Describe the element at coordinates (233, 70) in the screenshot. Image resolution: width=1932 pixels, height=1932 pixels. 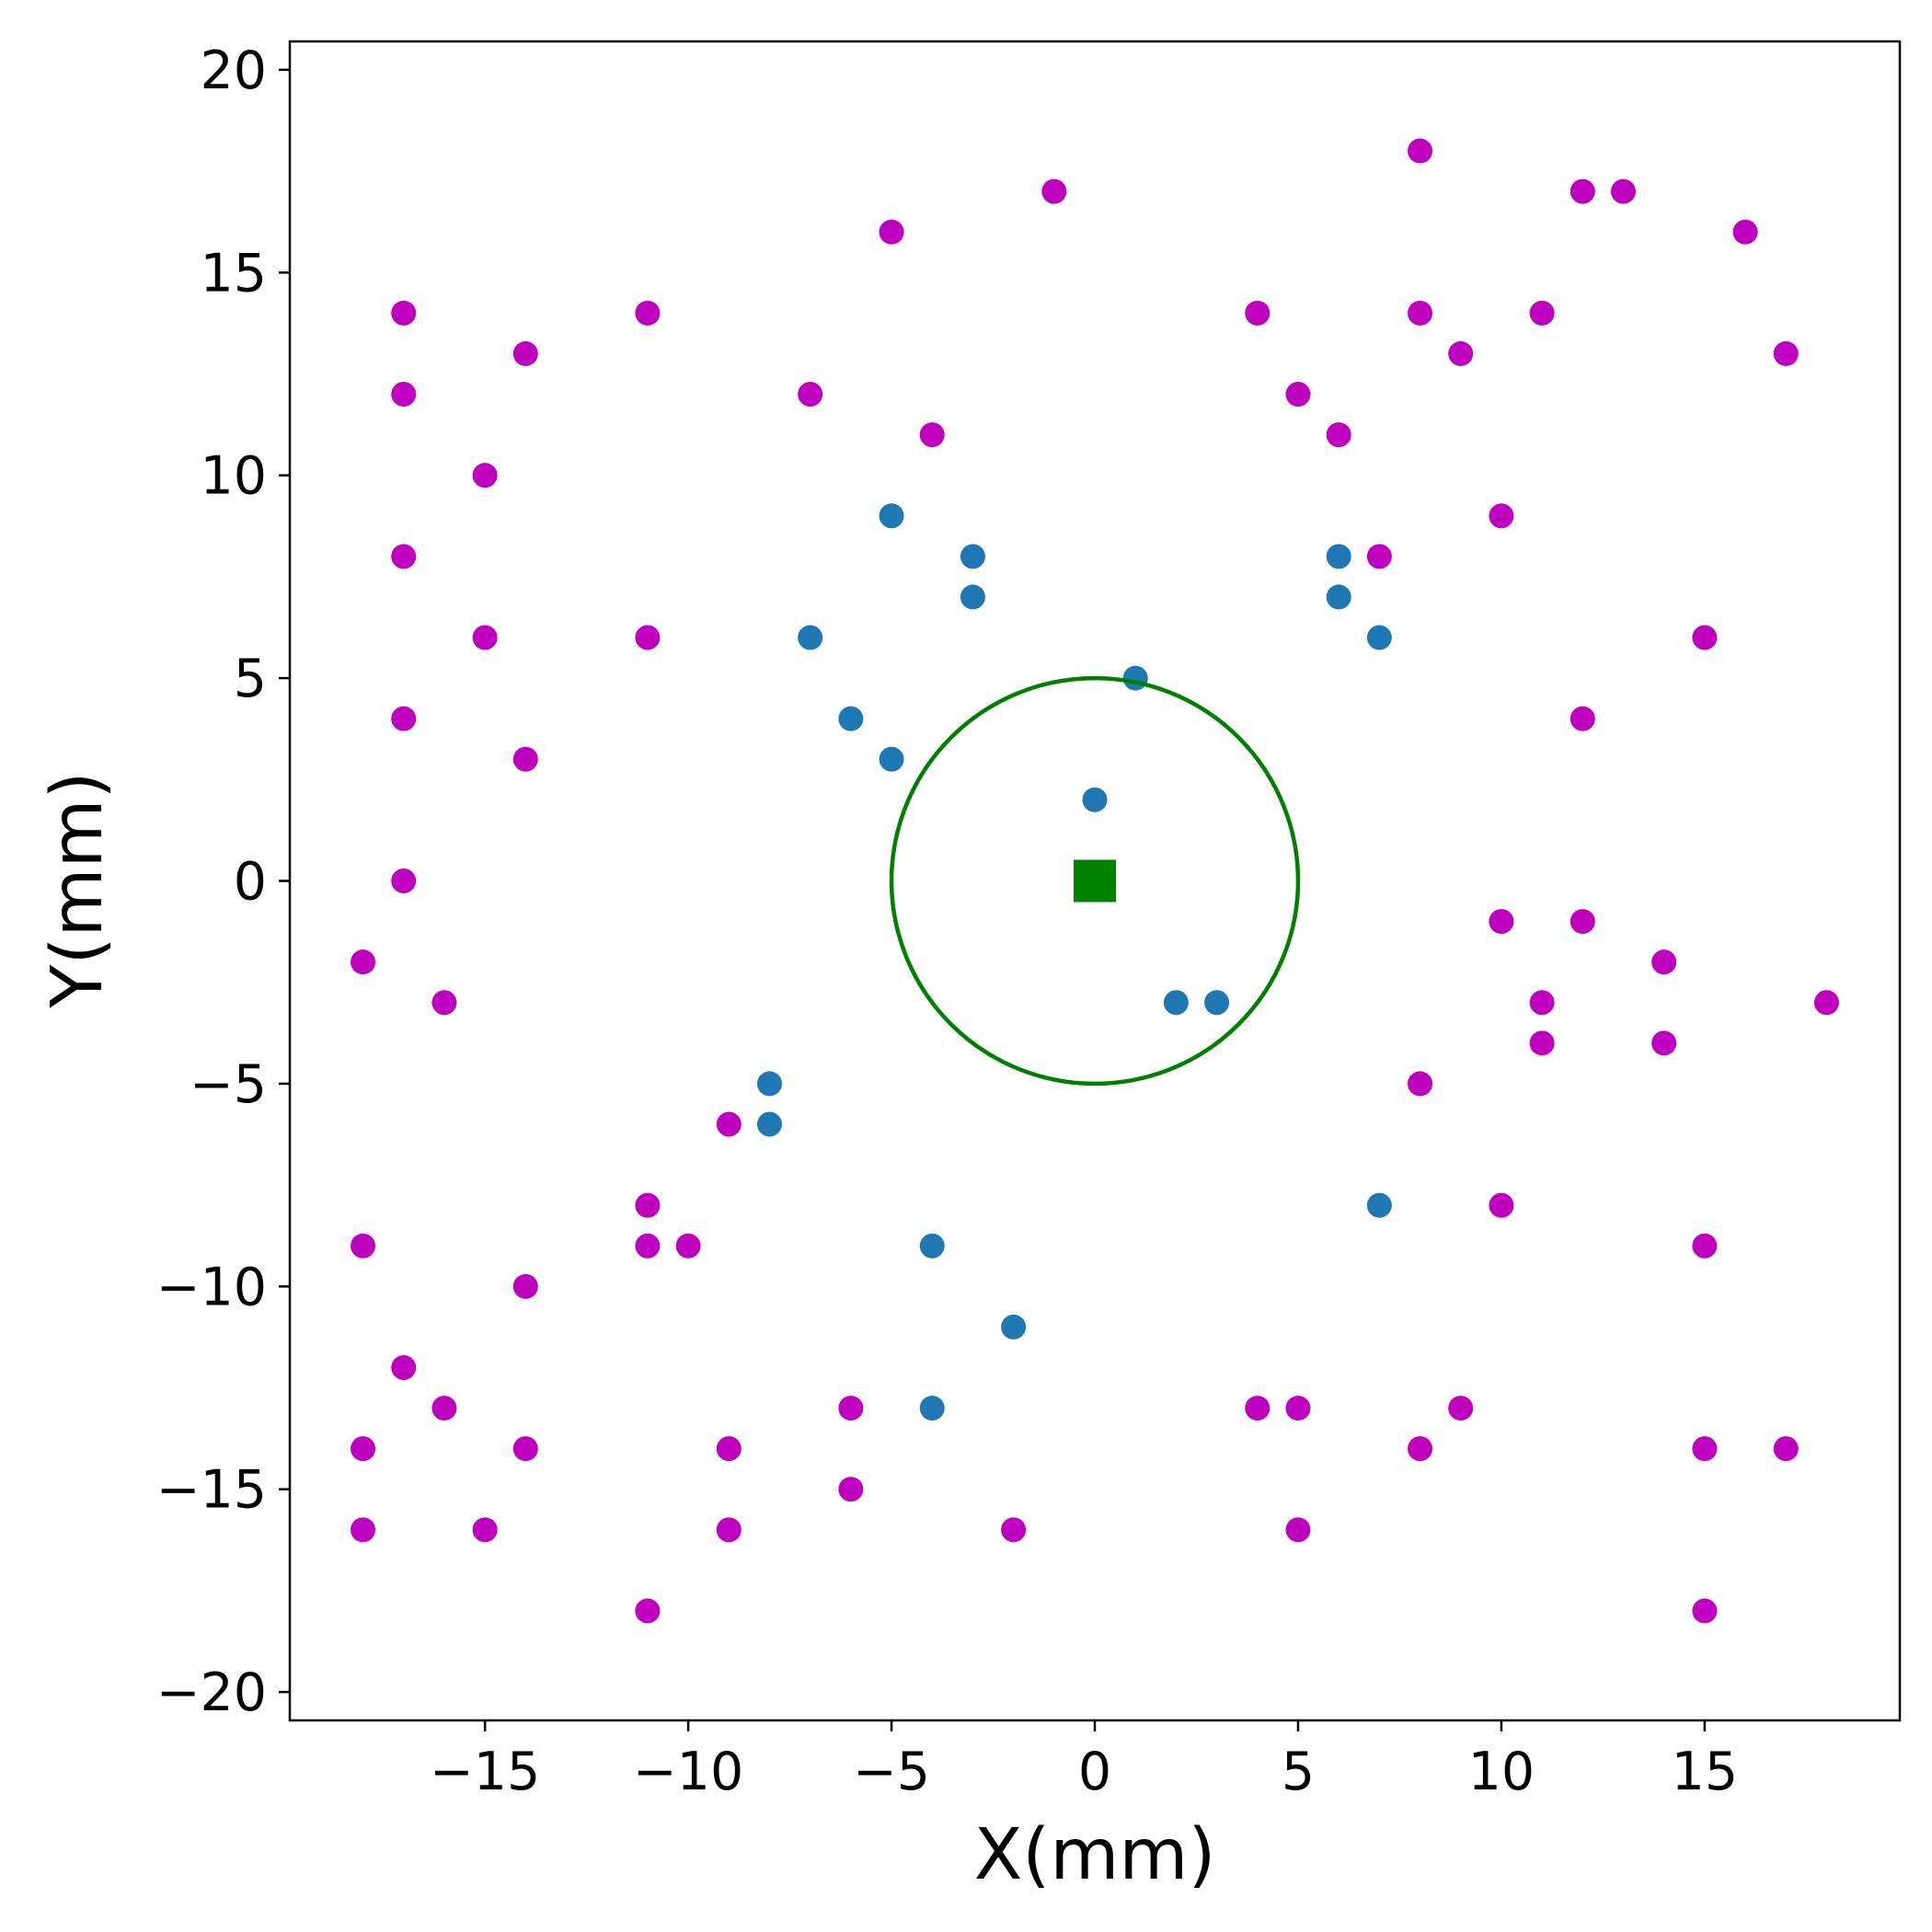
I see `y-tick-label: 20` at that location.